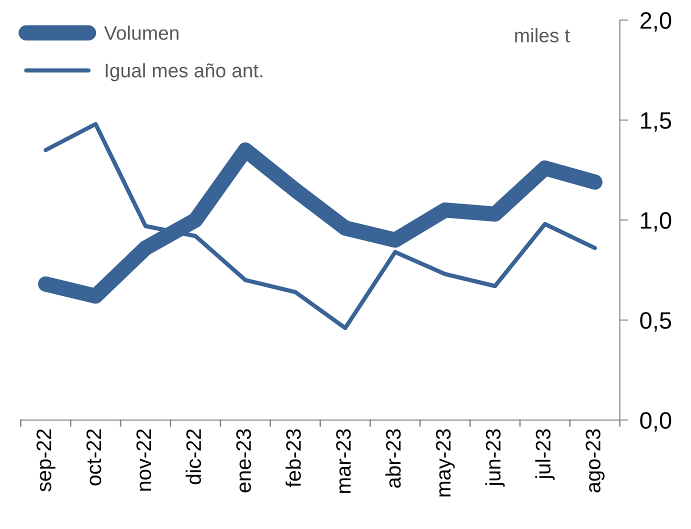 The image size is (691, 529). Describe the element at coordinates (595, 460) in the screenshot. I see `x-tick-label: ago-23` at that location.